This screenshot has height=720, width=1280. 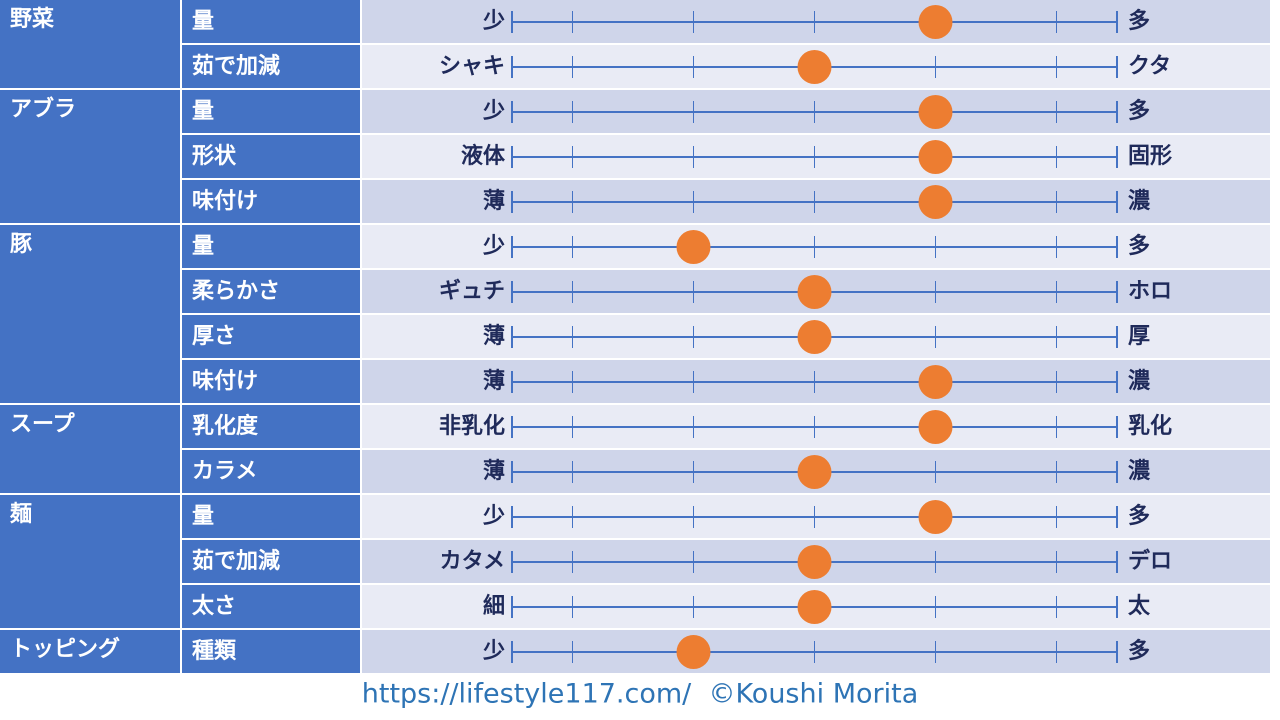 I want to click on group-label: 麺, so click(x=20, y=514).